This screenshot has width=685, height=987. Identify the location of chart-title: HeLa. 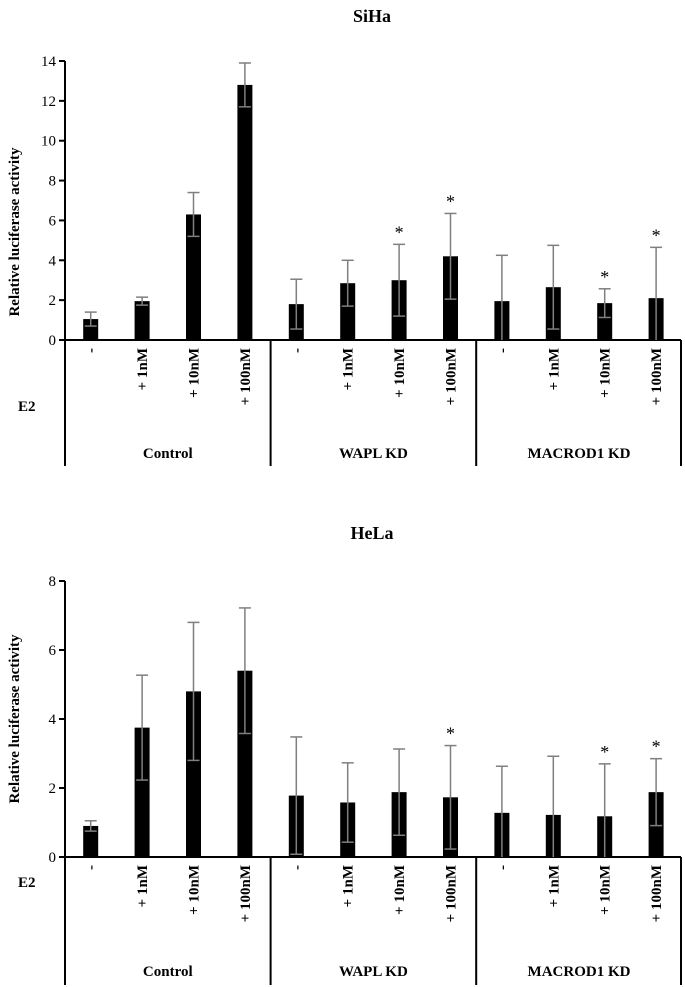
(372, 533).